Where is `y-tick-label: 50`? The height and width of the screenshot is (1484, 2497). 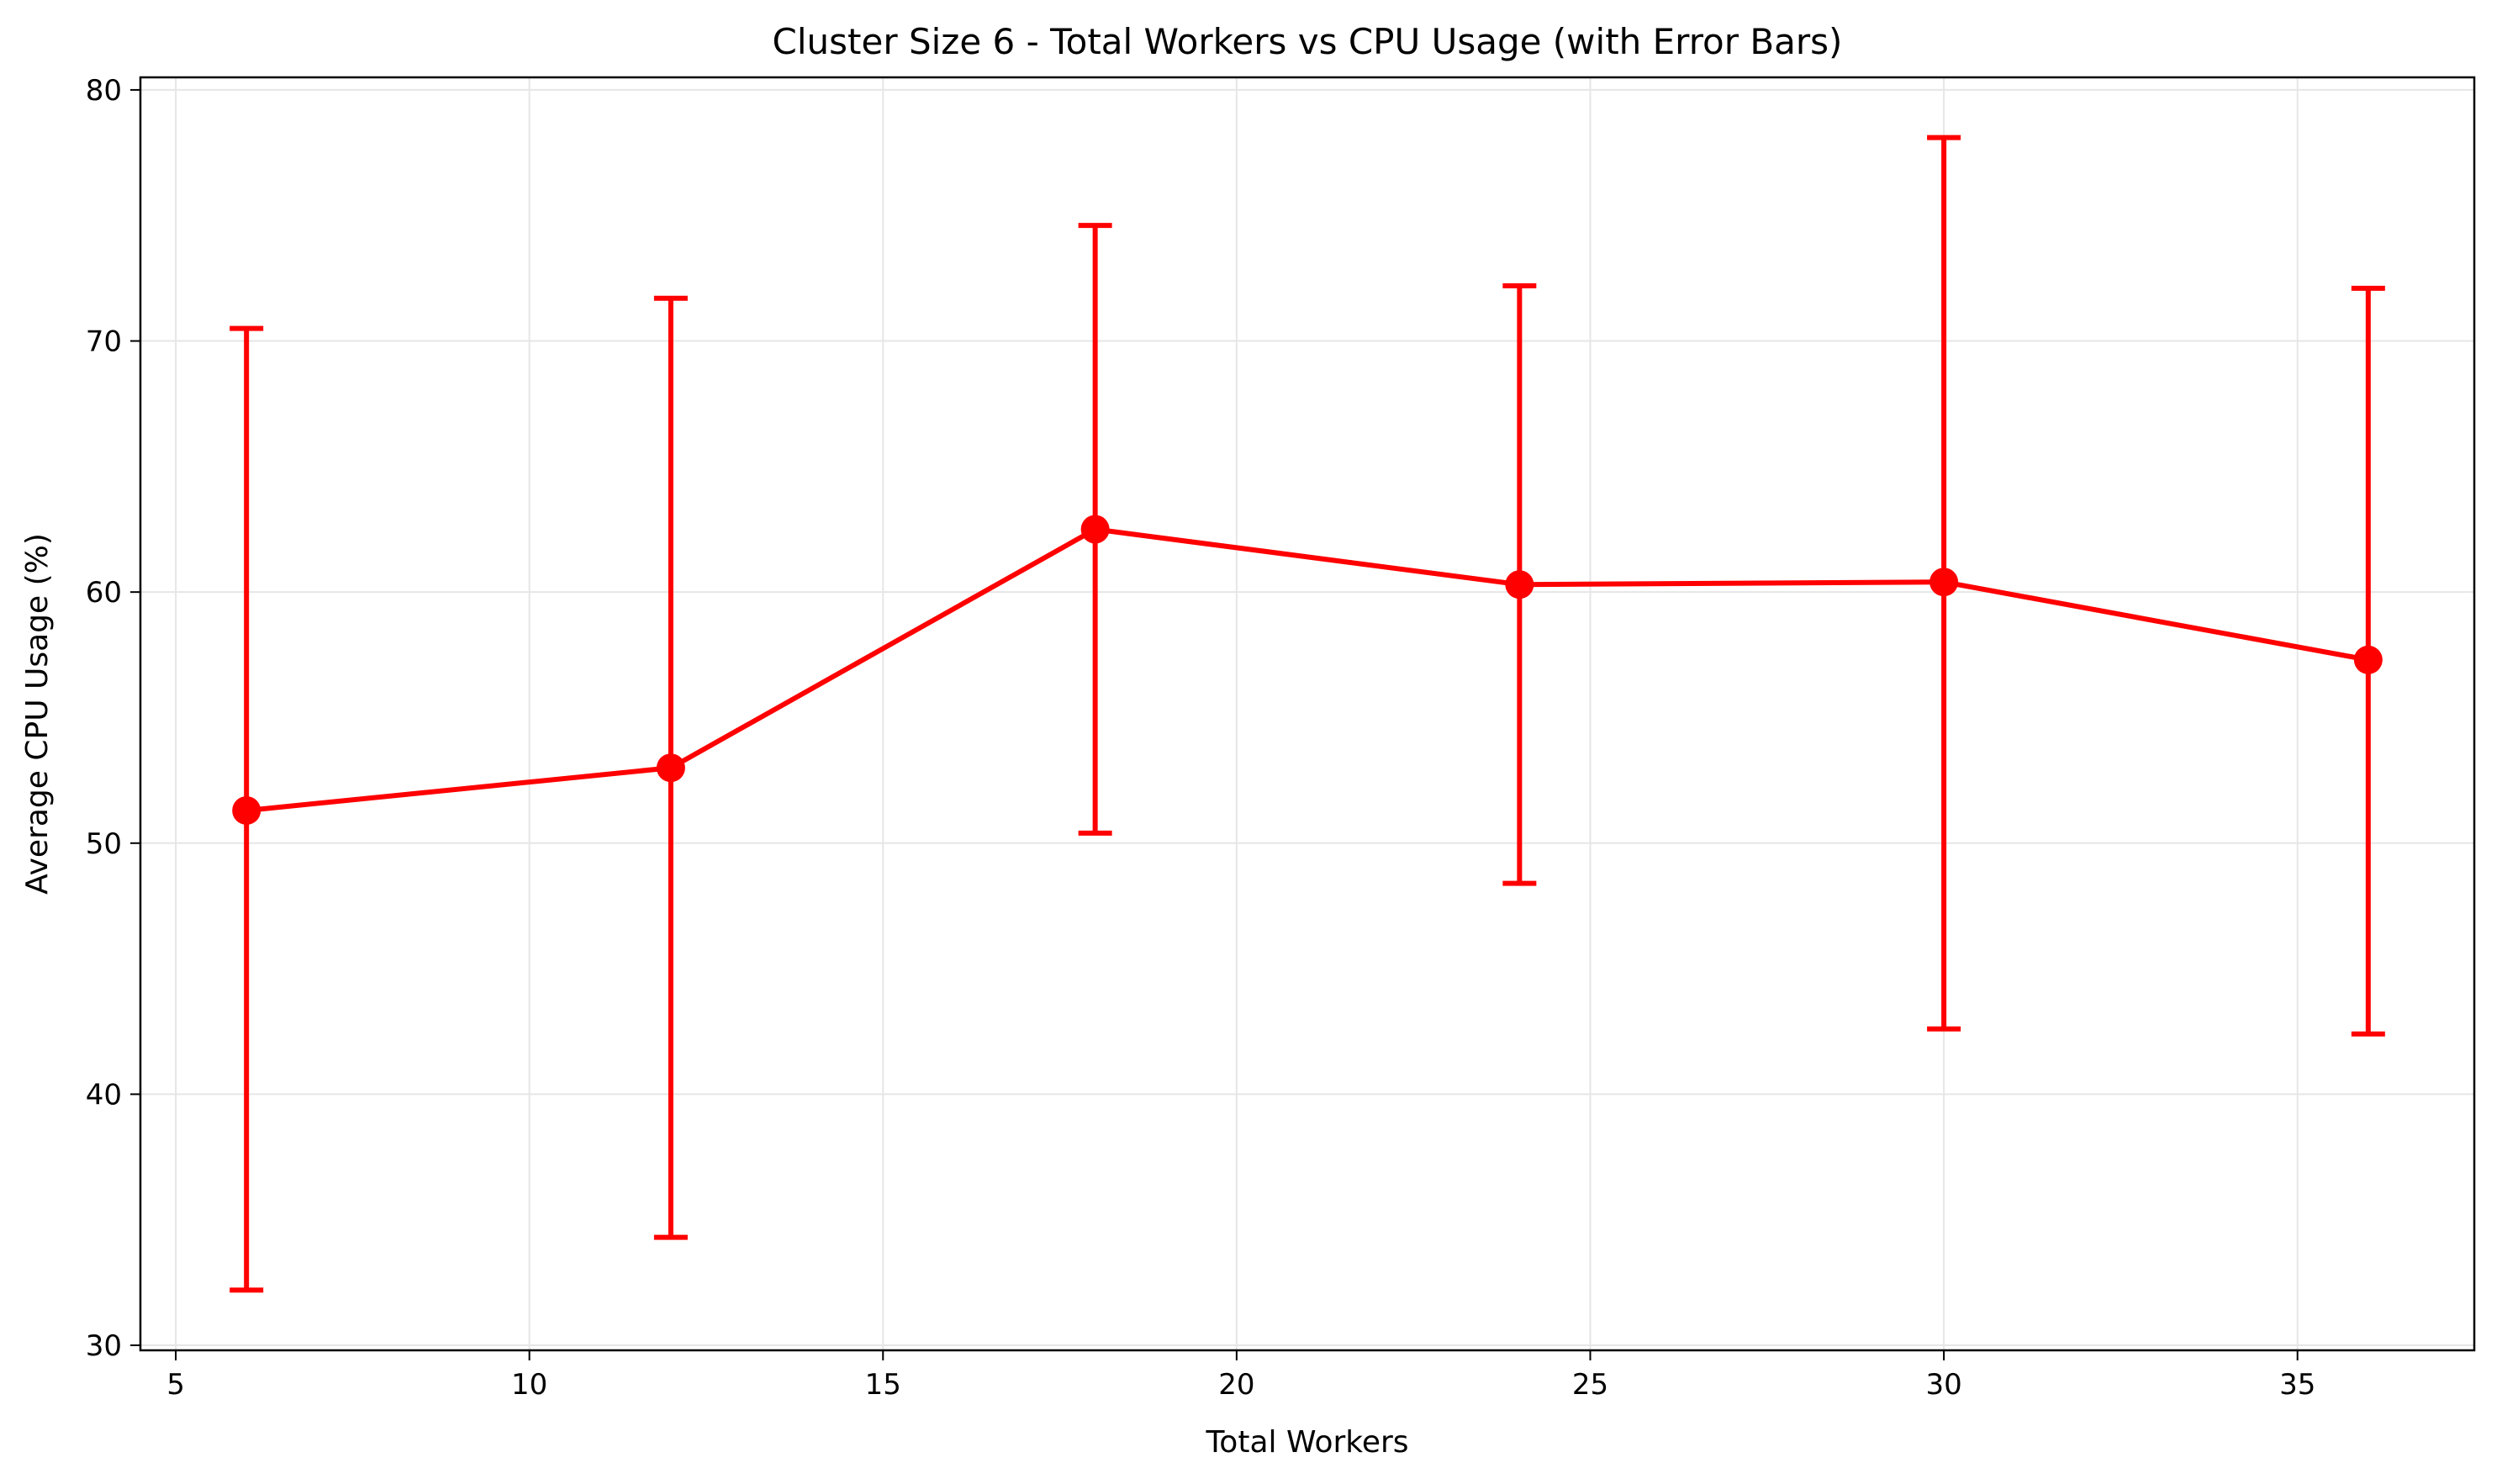 y-tick-label: 50 is located at coordinates (104, 844).